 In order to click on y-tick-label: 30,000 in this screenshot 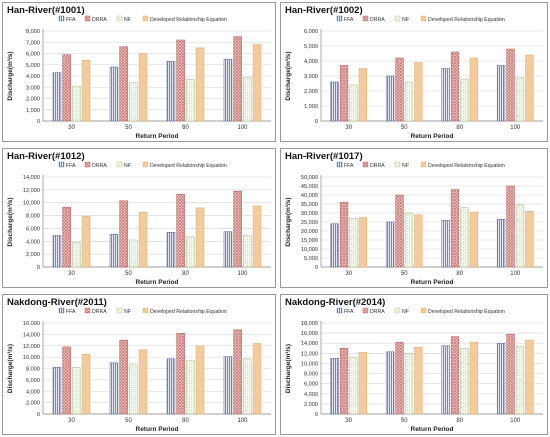, I will do `click(309, 214)`.